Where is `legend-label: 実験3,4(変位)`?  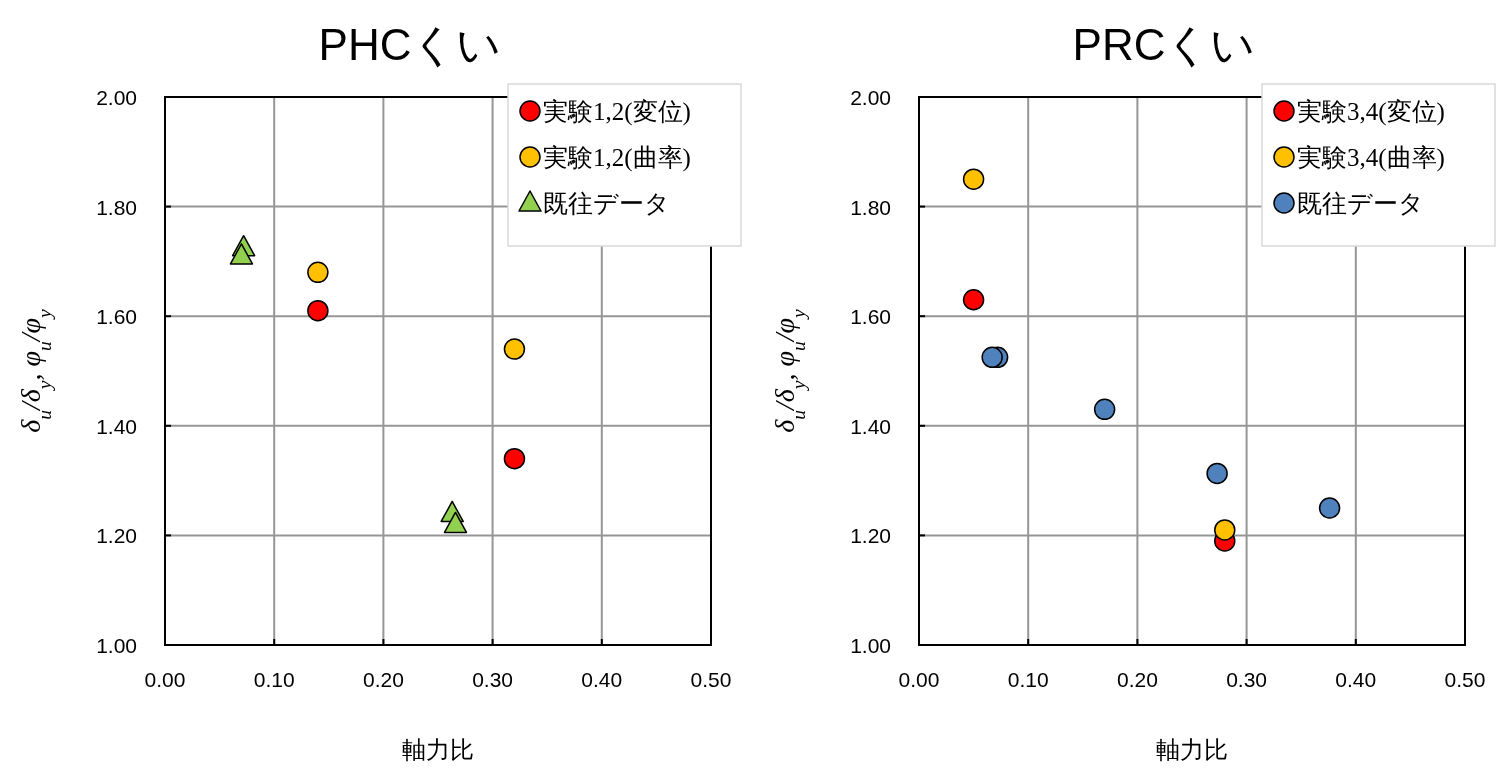 legend-label: 実験3,4(変位) is located at coordinates (1371, 112).